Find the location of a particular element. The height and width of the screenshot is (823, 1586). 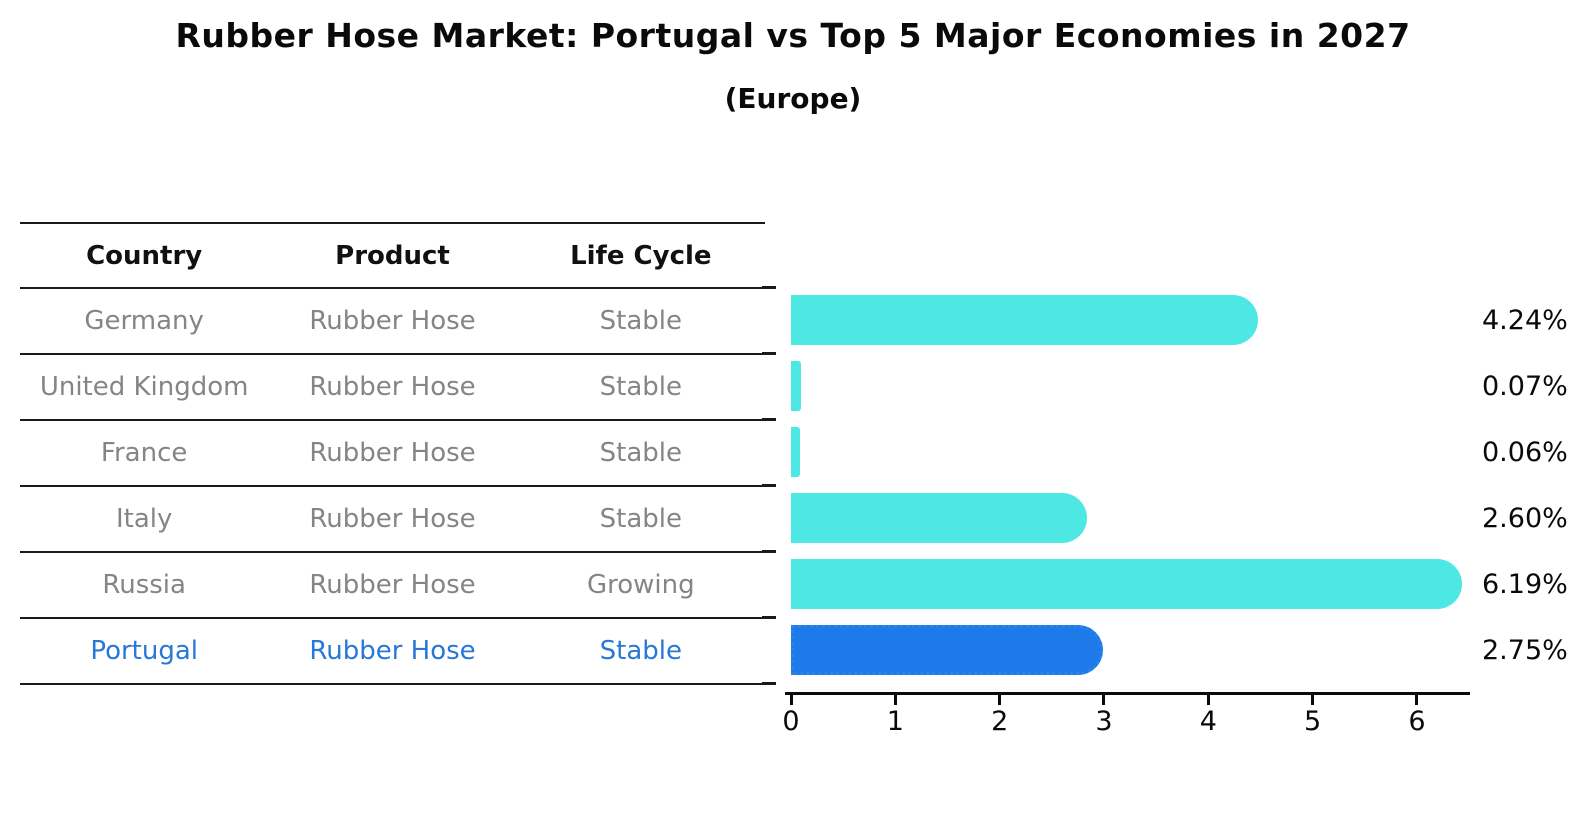

table-row-germany: Germany Rubber Hose Stable is located at coordinates (392, 322).